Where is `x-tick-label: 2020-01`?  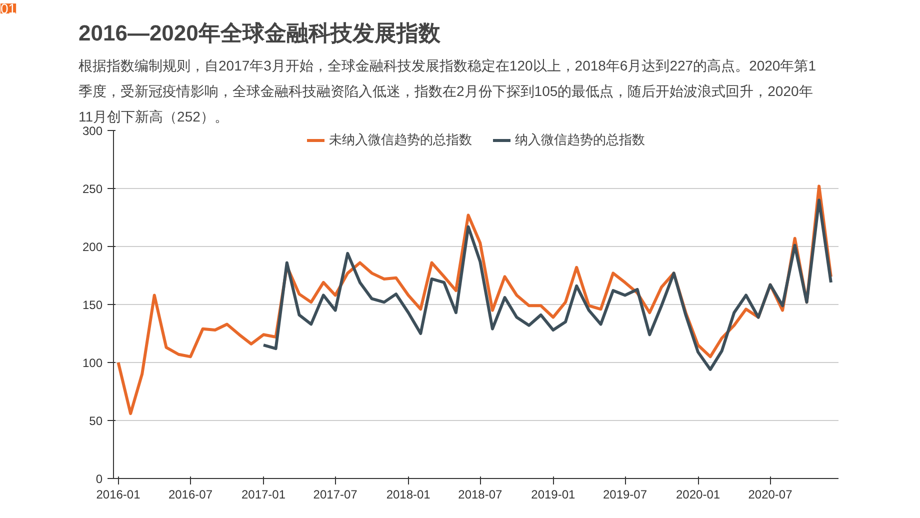
x-tick-label: 2020-01 is located at coordinates (698, 495).